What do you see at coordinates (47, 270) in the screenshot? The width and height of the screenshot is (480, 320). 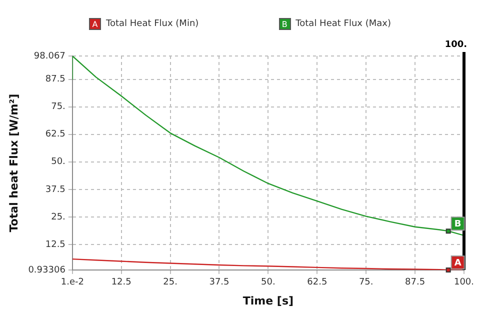 I see `y-tick-label: 0.93306` at bounding box center [47, 270].